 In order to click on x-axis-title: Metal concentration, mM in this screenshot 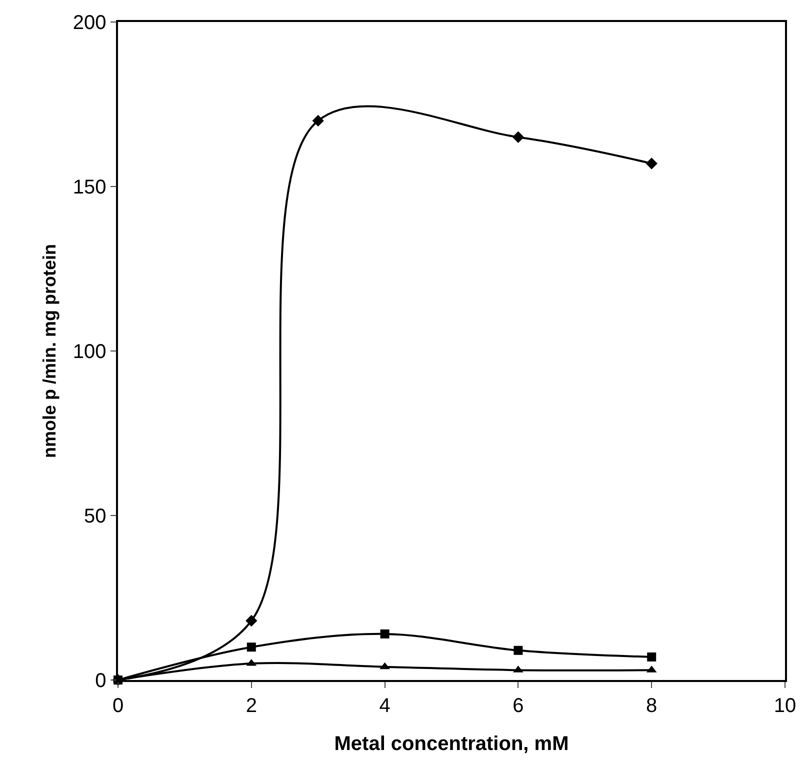, I will do `click(451, 743)`.